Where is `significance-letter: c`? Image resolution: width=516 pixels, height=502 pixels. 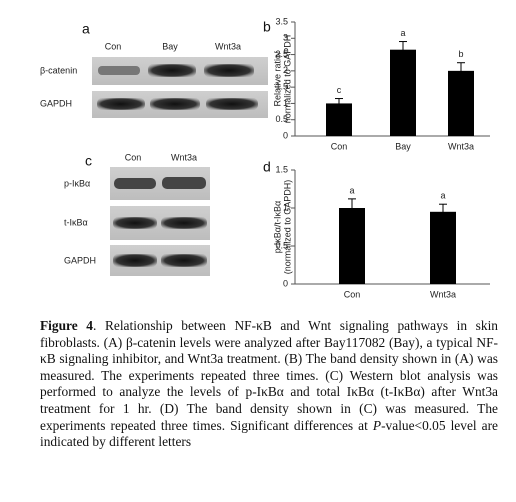 significance-letter: c is located at coordinates (339, 90).